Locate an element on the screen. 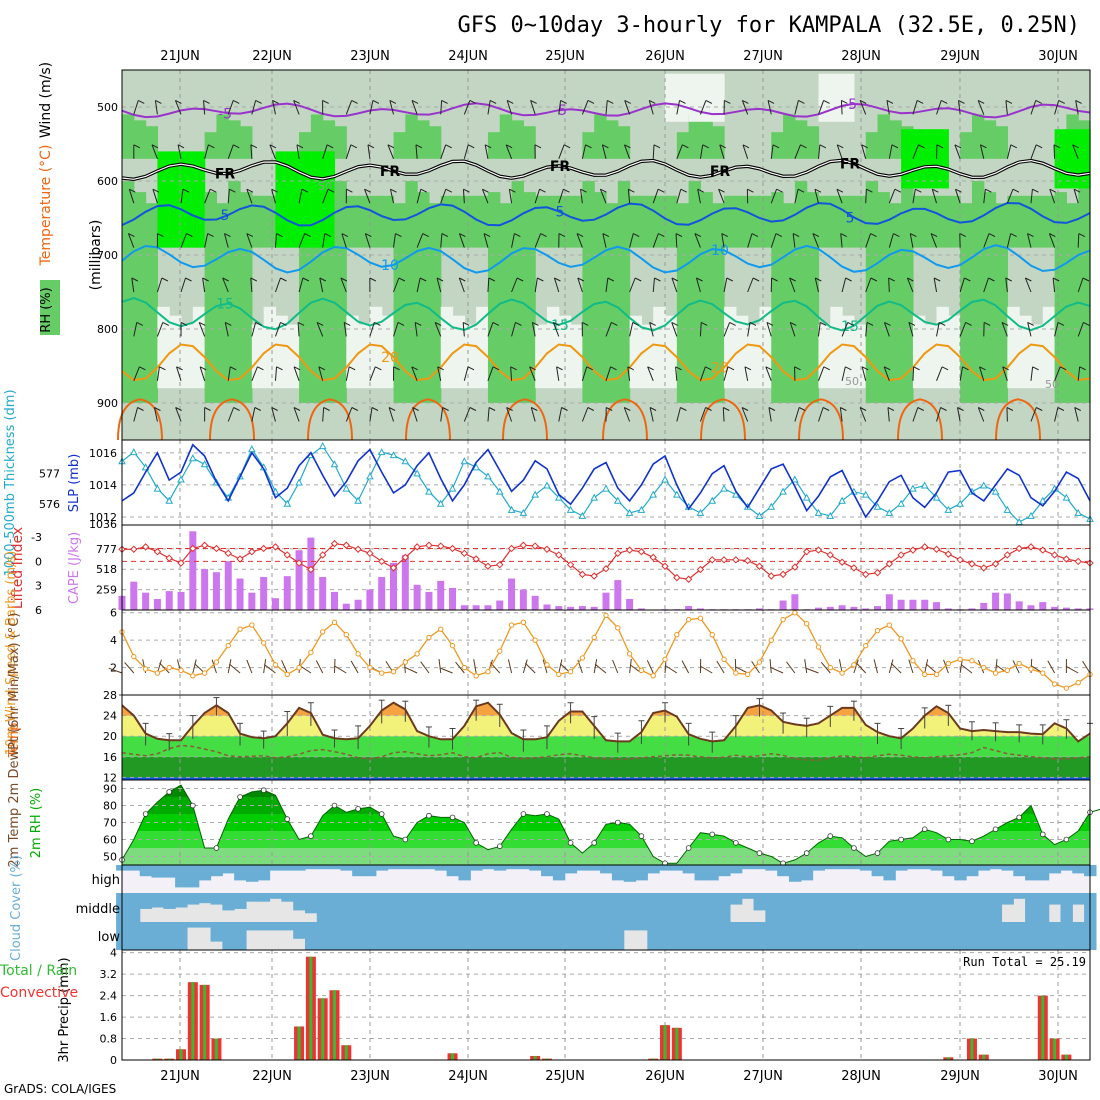 The width and height of the screenshot is (1100, 1100). date-label-top: 27JUN is located at coordinates (763, 56).